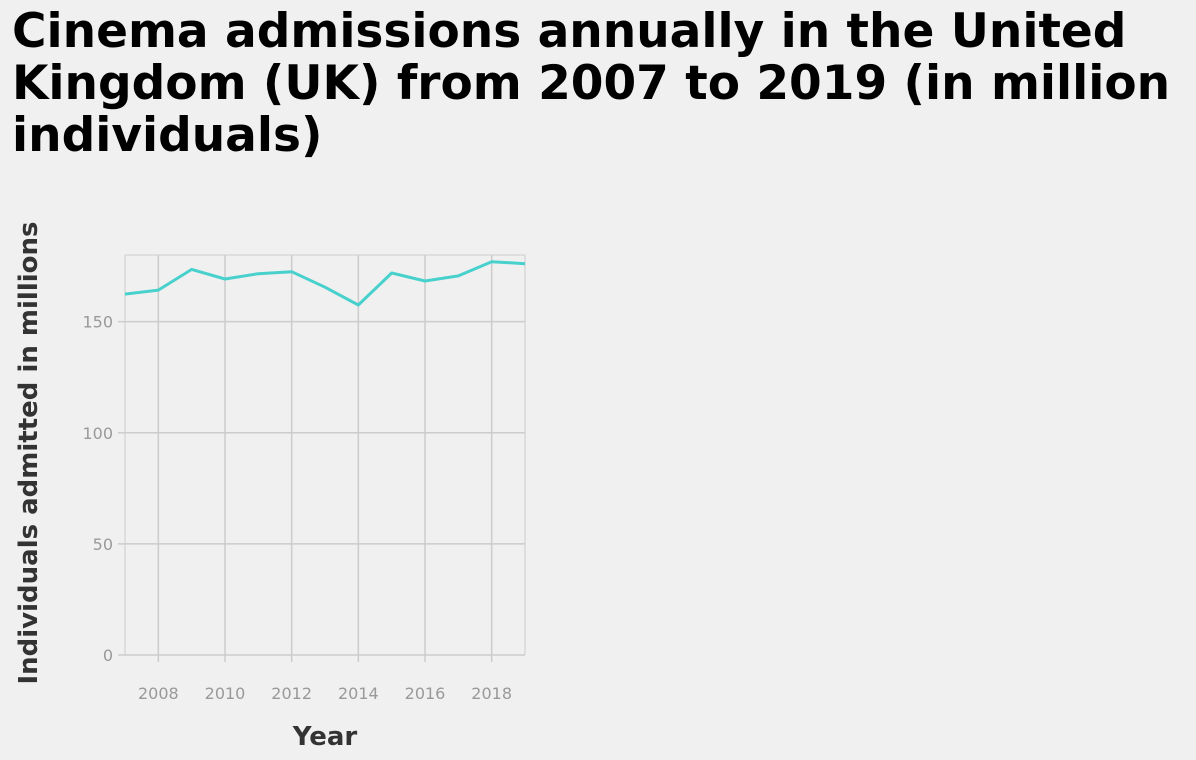  What do you see at coordinates (97, 433) in the screenshot?
I see `y-tick-label: 100` at bounding box center [97, 433].